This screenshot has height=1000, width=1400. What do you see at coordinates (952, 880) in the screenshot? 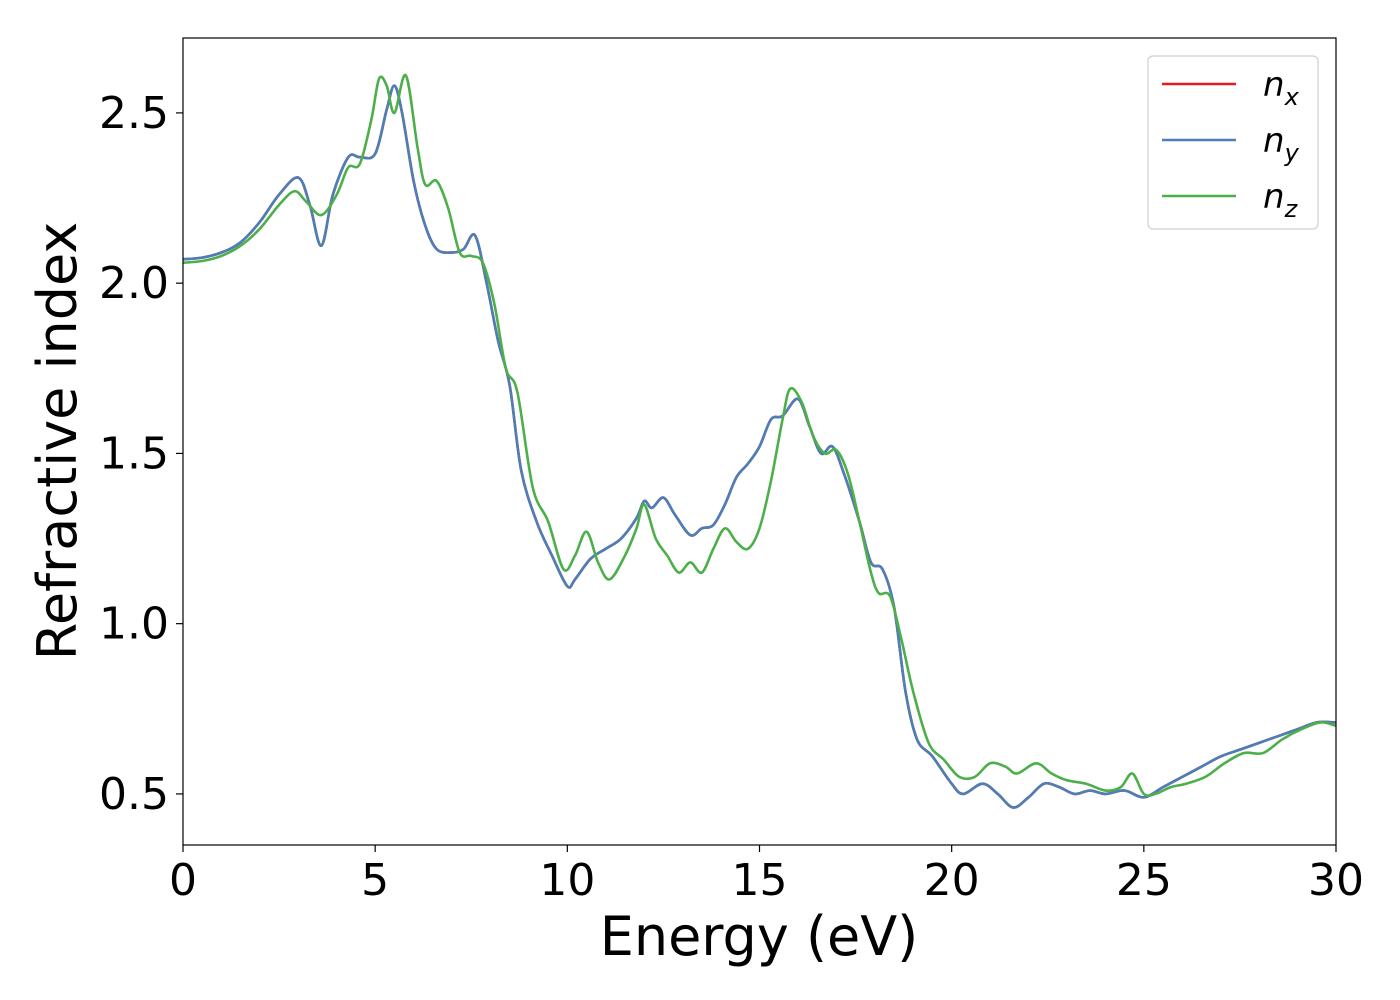
I see `x-tick-label: 20` at bounding box center [952, 880].